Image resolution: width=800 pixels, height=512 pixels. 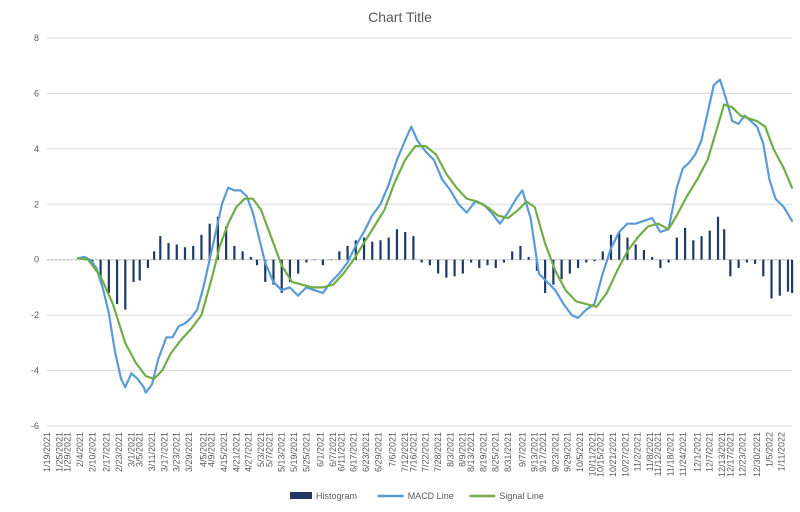 I want to click on x-tick-label: 8/13/2021, so click(x=471, y=452).